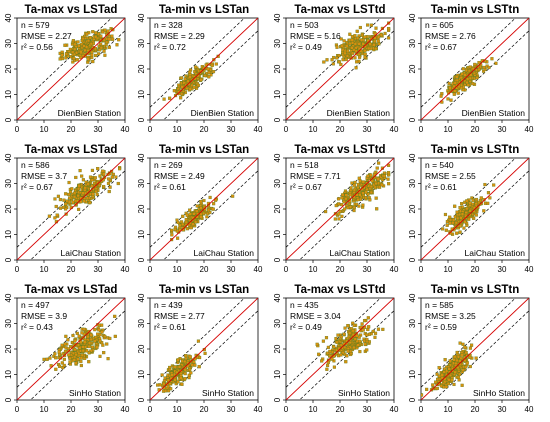  Describe the element at coordinates (304, 305) in the screenshot. I see `n-label: n = 435` at that location.